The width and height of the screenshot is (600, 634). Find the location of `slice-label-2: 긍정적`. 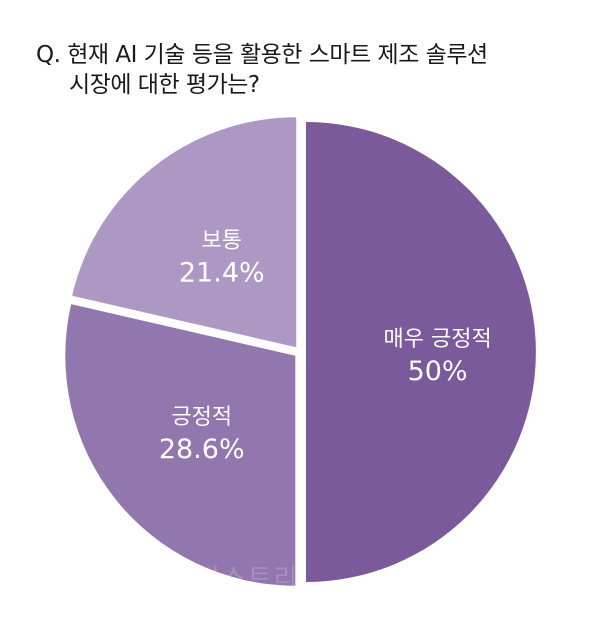

slice-label-2: 긍정적 is located at coordinates (201, 417).